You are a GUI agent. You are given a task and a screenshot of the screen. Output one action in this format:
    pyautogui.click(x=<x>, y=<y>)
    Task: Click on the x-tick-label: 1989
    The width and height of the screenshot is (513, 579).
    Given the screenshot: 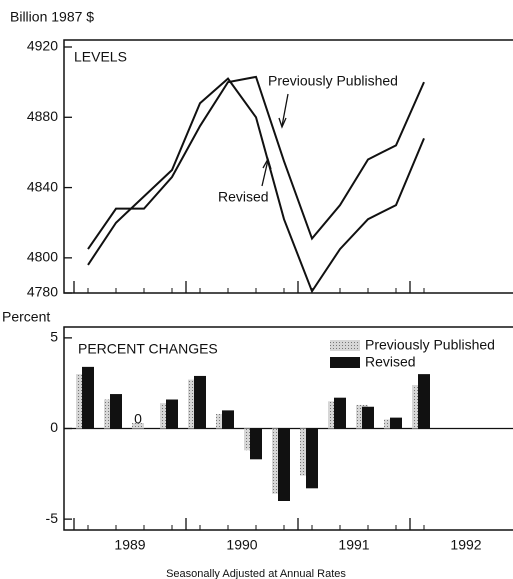 What is the action you would take?
    pyautogui.click(x=129, y=545)
    